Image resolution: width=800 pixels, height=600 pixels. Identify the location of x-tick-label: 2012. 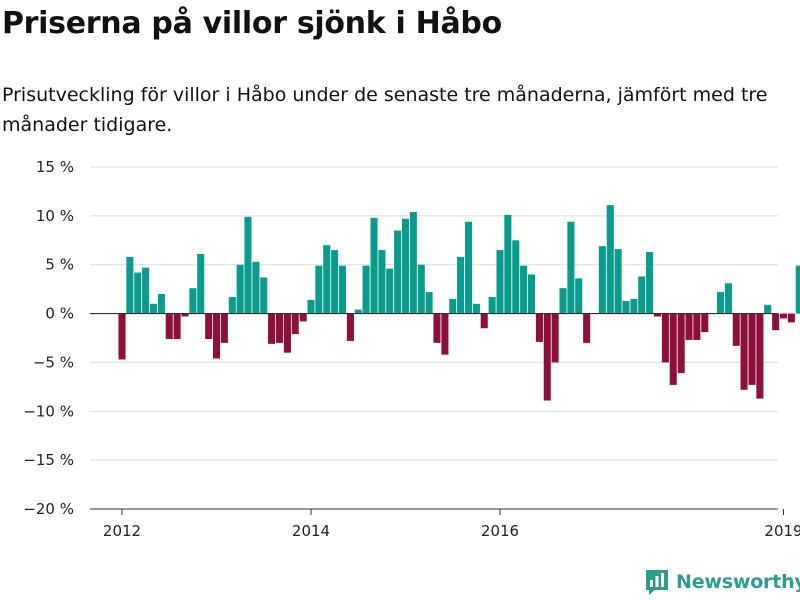
(122, 531).